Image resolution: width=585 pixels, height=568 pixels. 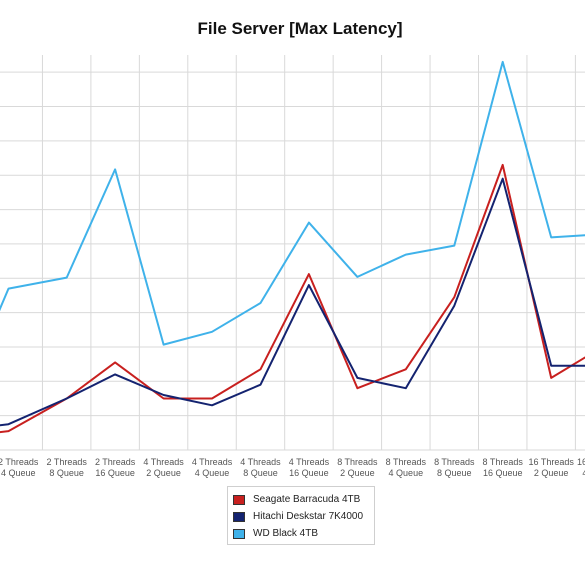 I want to click on legend-item: Seagate Barracuda 4TB, so click(x=303, y=499).